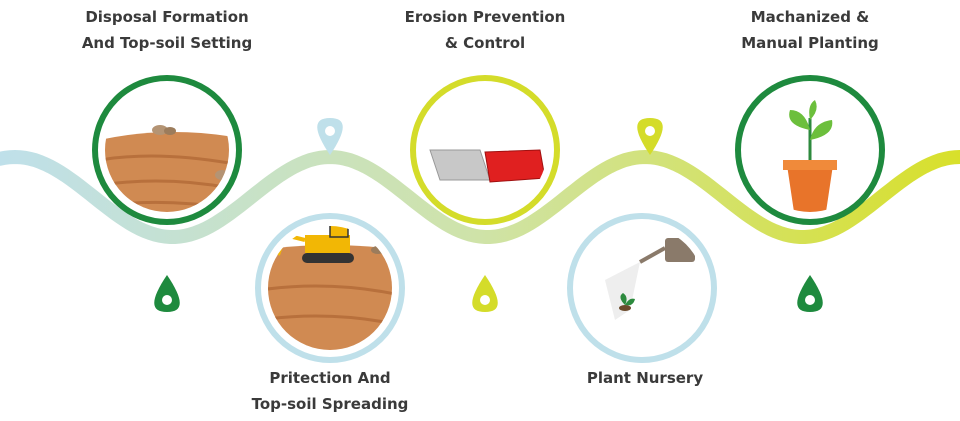 The width and height of the screenshot is (960, 421). I want to click on step-label: Top-soil Spreading, so click(330, 404).